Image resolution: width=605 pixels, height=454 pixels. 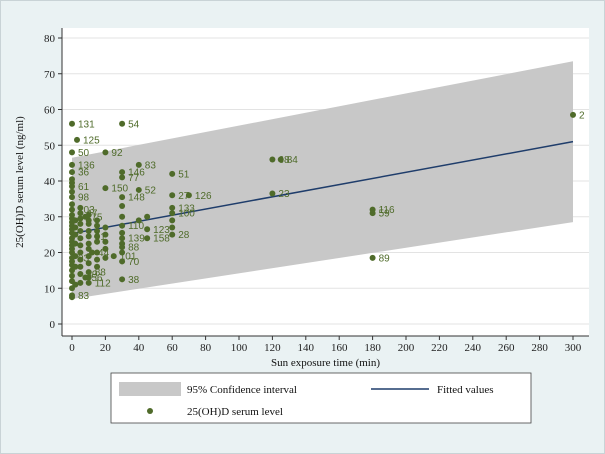 I want to click on point-label: 133, so click(x=186, y=208).